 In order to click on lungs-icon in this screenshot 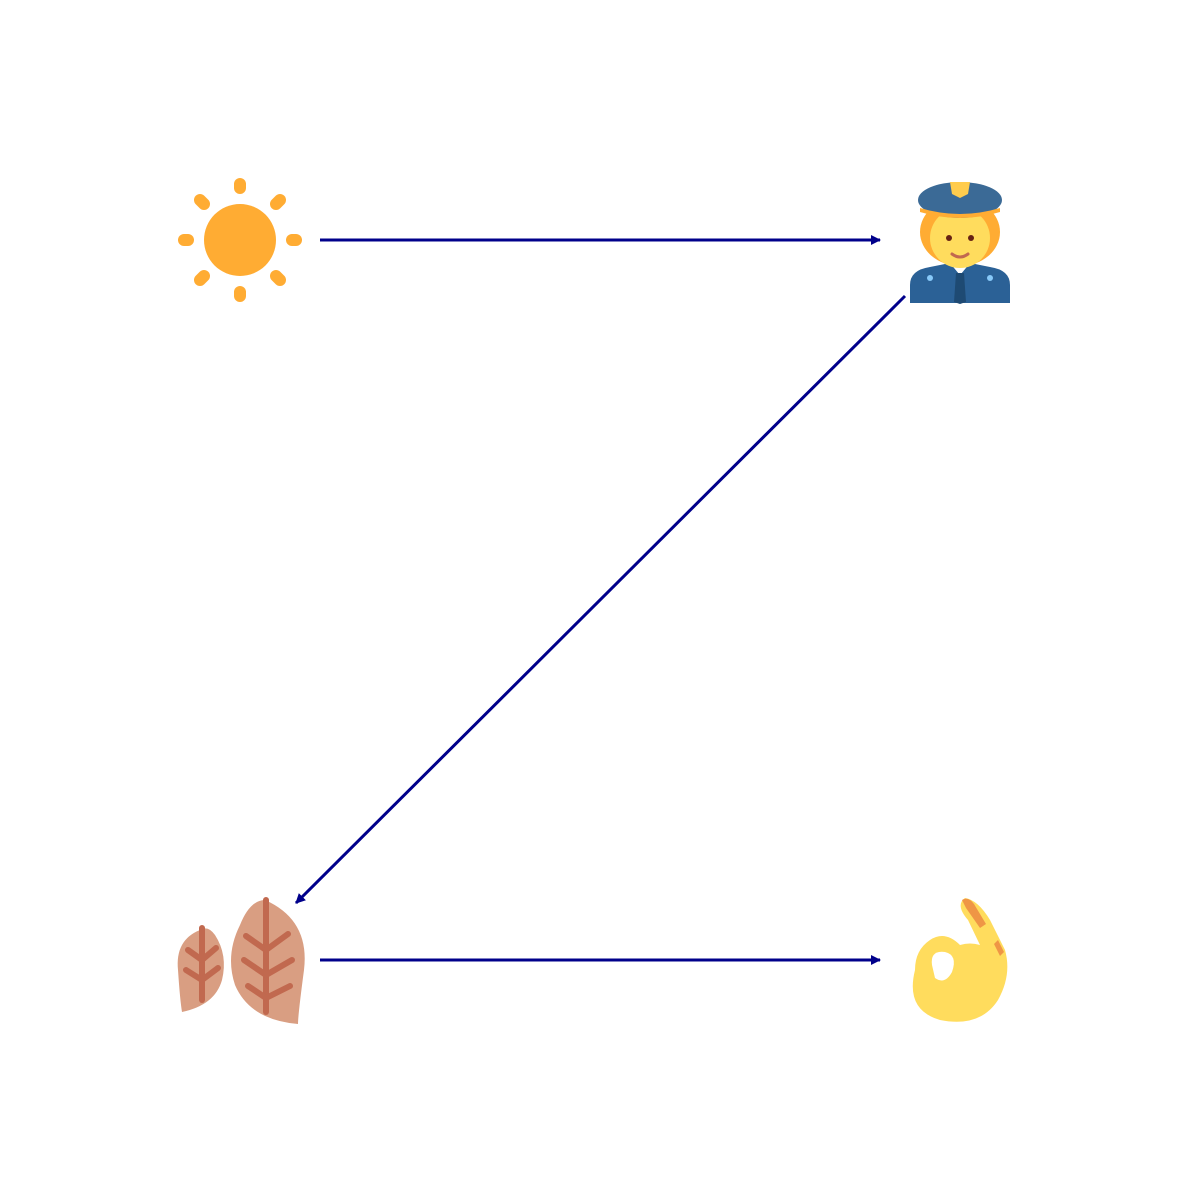, I will do `click(241, 960)`.